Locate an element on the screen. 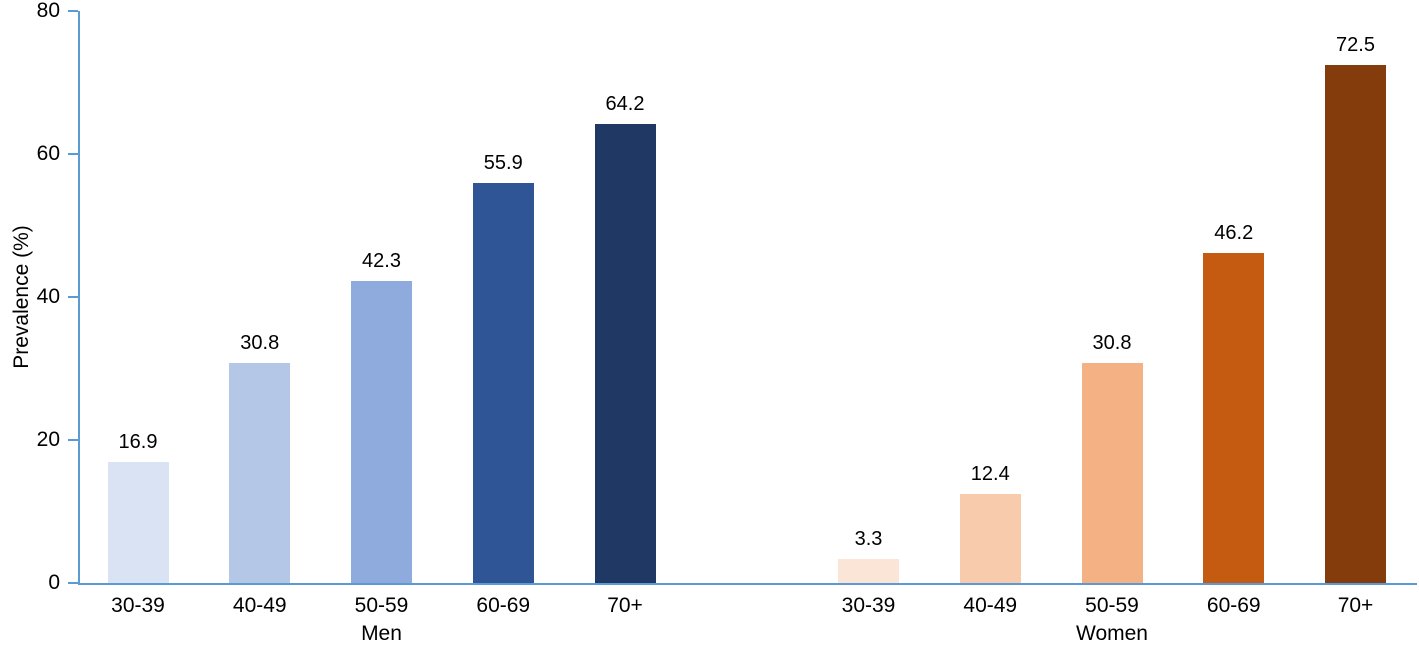  category-label-men-70+: 70+ is located at coordinates (625, 605).